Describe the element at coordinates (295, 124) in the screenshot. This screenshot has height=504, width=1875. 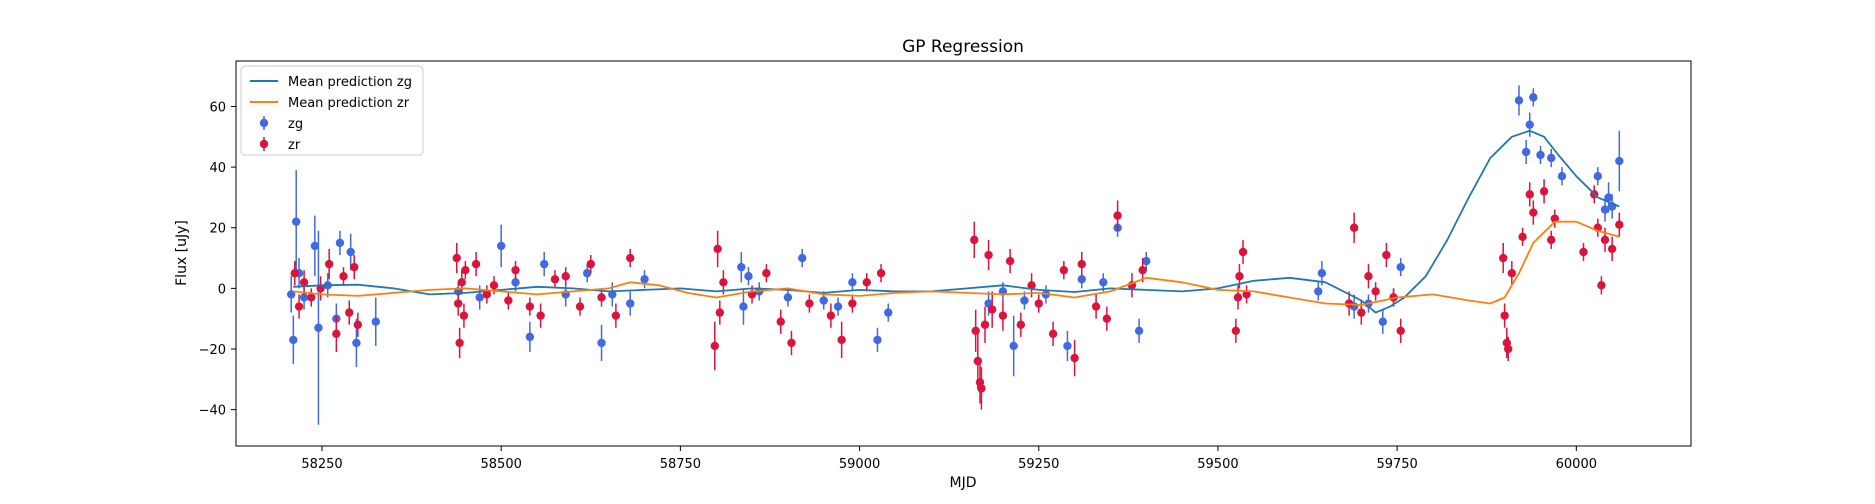
I see `legend-label: zg` at that location.